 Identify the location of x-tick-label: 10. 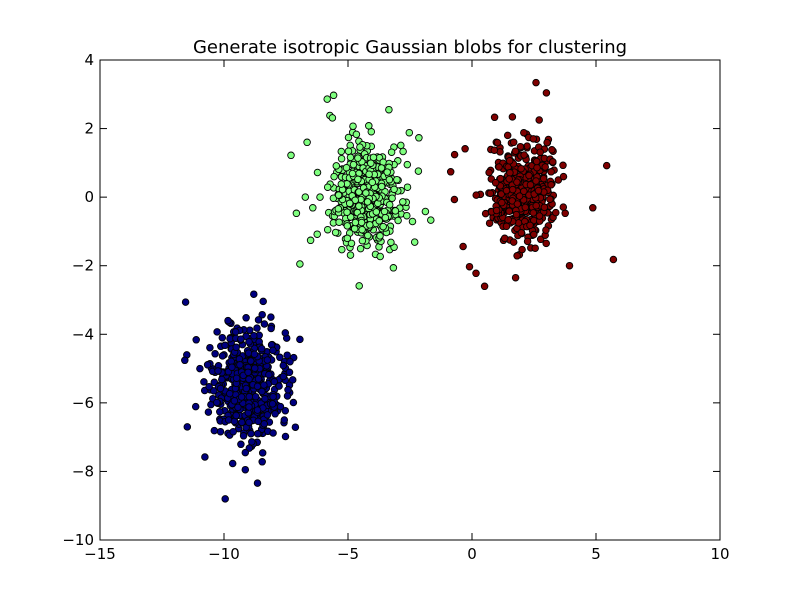
(719, 554).